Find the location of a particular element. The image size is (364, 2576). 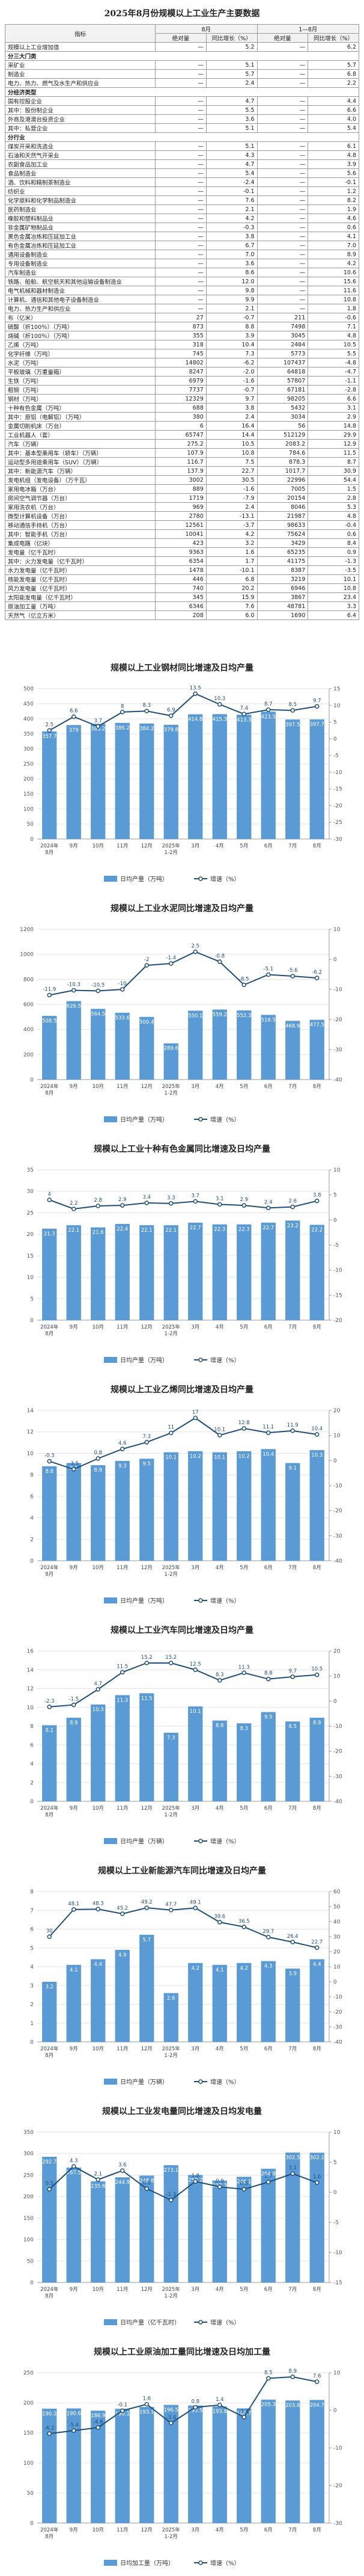

value-cell: -6.2 is located at coordinates (232, 362).